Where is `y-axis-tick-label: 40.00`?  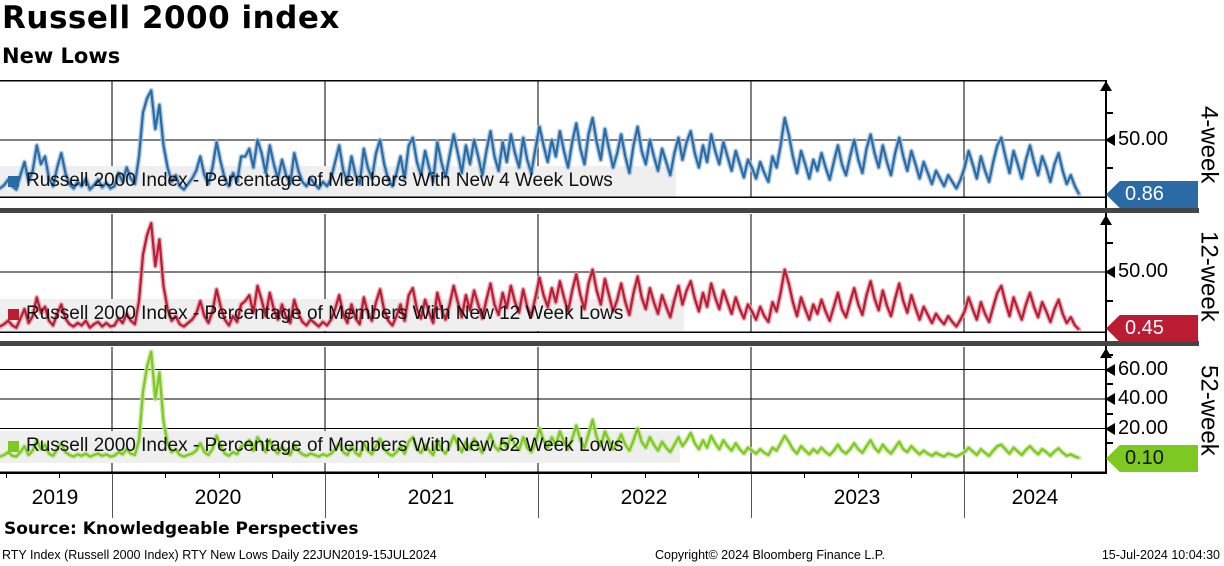
y-axis-tick-label: 40.00 is located at coordinates (1143, 398).